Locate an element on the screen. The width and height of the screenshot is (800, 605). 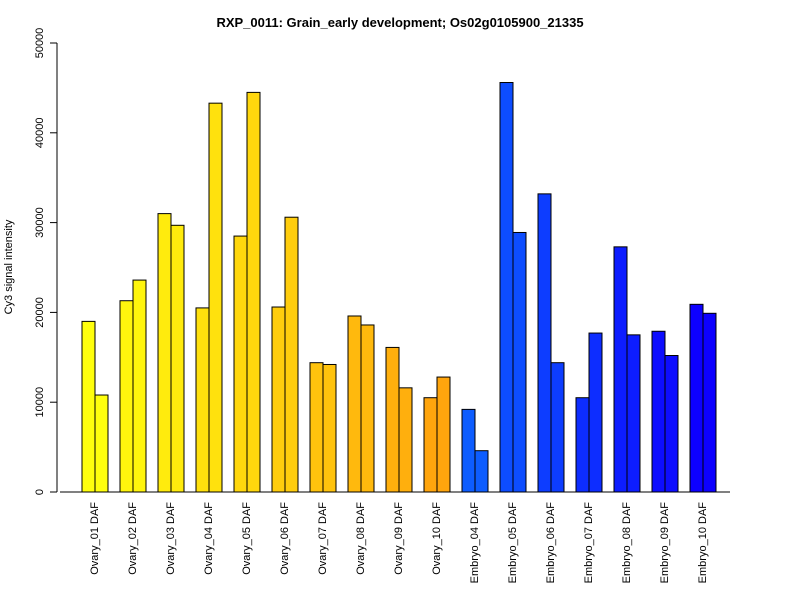
x-tick-label: Ovary_09 DAF is located at coordinates (399, 538).